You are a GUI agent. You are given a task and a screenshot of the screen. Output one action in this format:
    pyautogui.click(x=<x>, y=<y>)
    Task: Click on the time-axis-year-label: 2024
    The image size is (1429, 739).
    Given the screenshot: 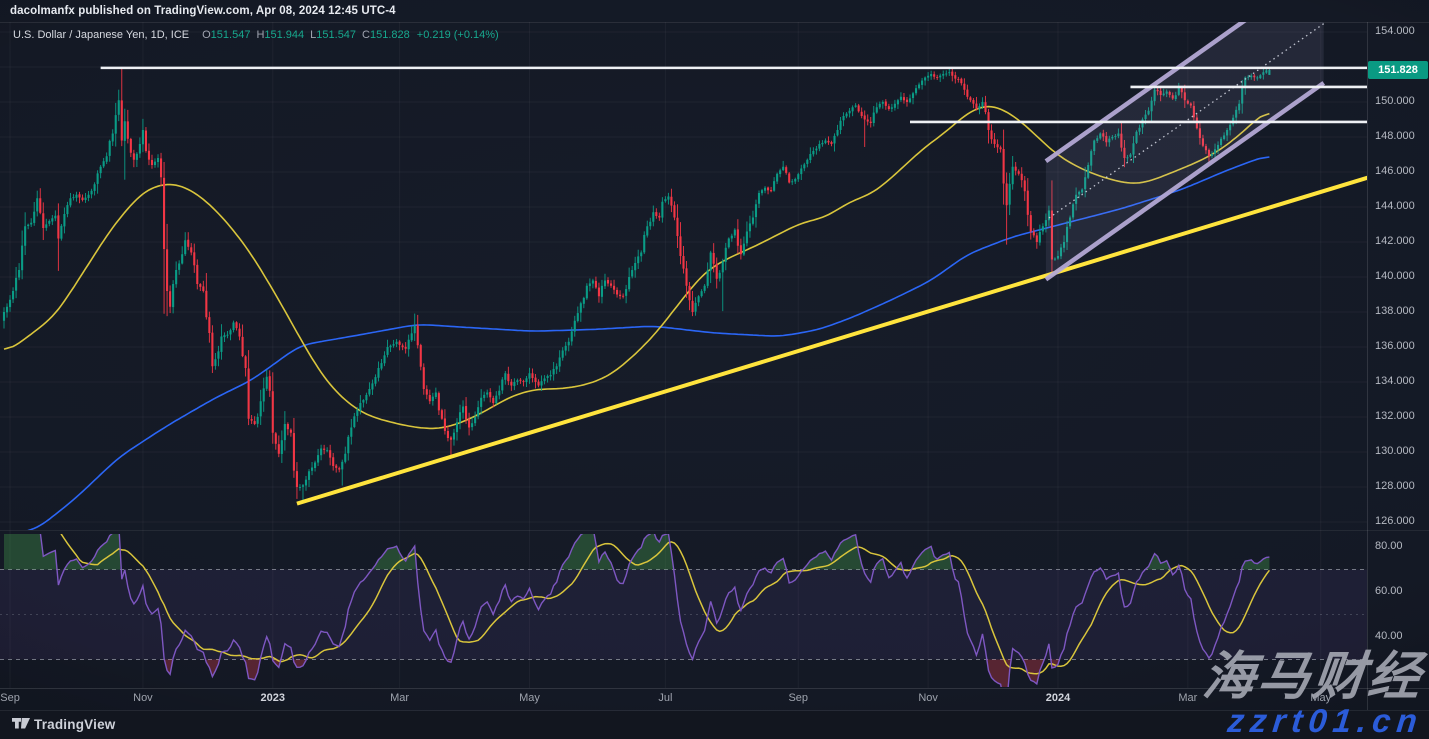 What is the action you would take?
    pyautogui.click(x=1058, y=698)
    